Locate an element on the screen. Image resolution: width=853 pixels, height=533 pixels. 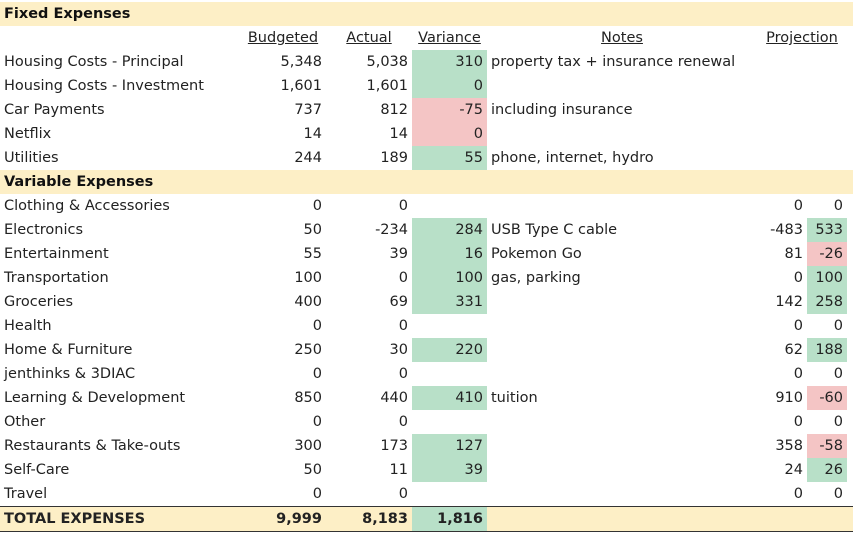
note-text: gas, parking is located at coordinates (536, 278).